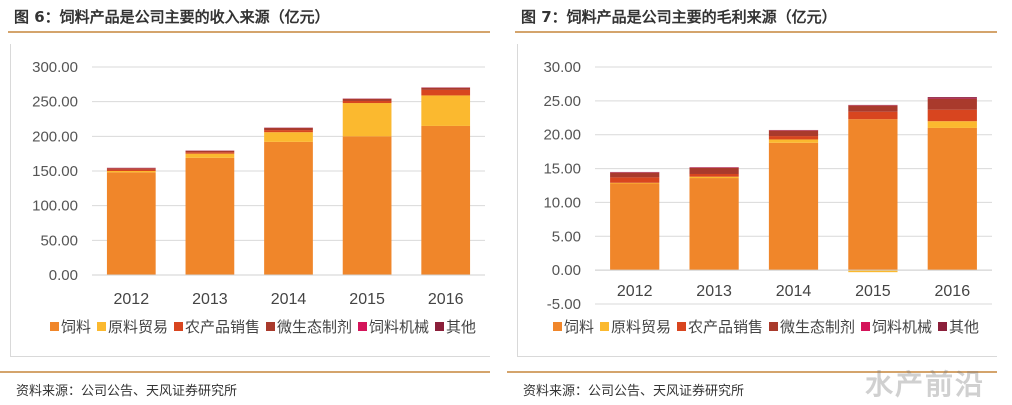  What do you see at coordinates (55, 136) in the screenshot?
I see `y-tick-label: 200.00` at bounding box center [55, 136].